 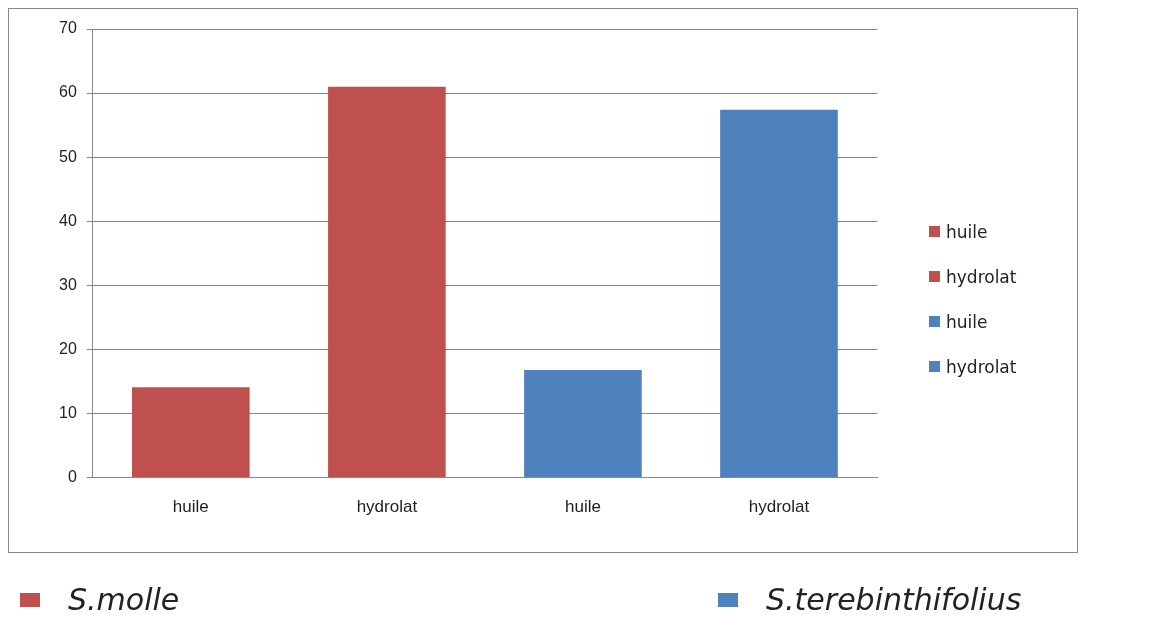 What do you see at coordinates (72, 477) in the screenshot?
I see `y-tick-label: 0` at bounding box center [72, 477].